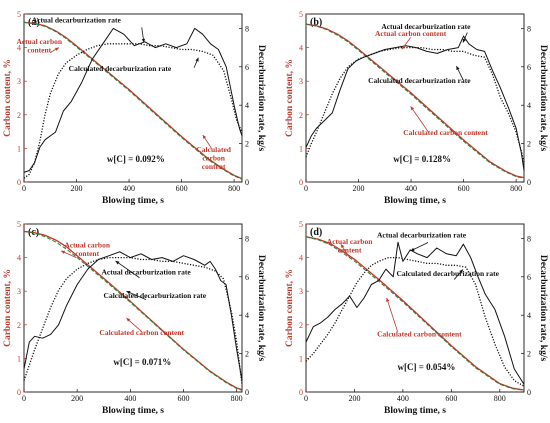 This screenshot has height=423, width=550. Describe the element at coordinates (136, 159) in the screenshot. I see `carbon-endpoint-annotation: w[C] = 0.092%` at that location.